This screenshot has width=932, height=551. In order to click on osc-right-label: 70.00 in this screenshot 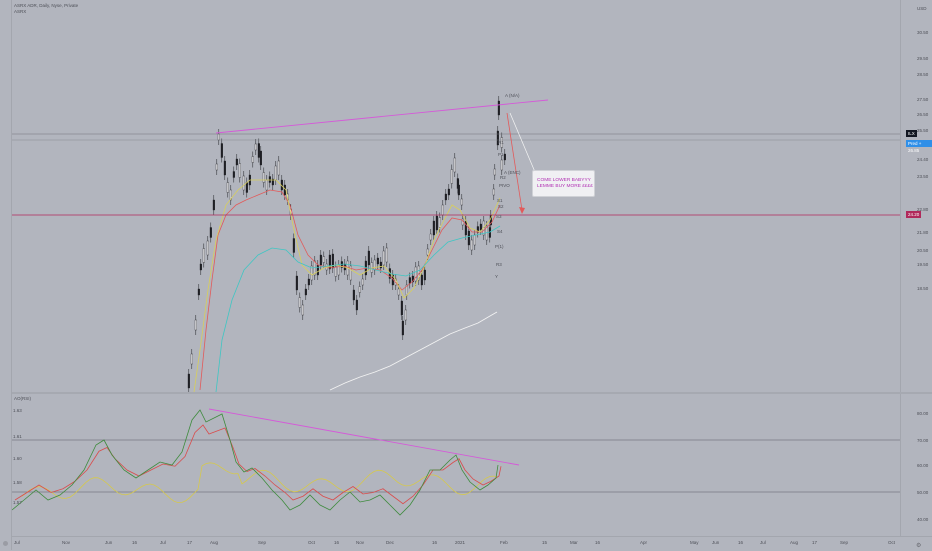, I will do `click(923, 440)`.